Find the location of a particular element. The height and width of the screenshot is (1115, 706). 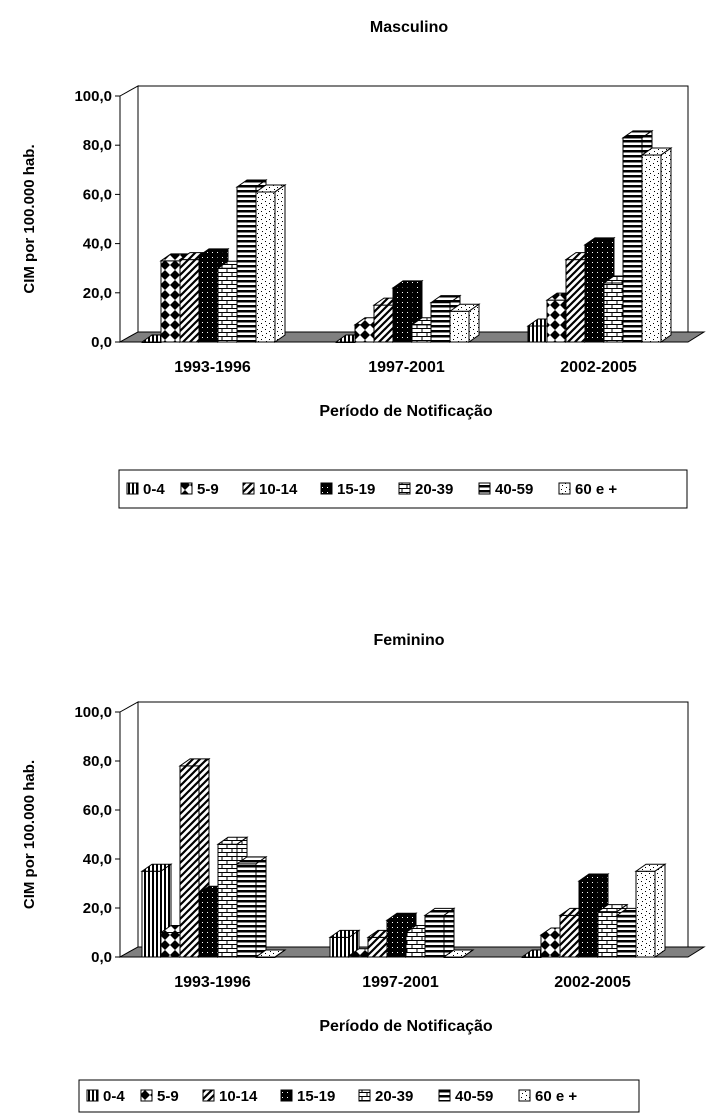

chart2-category-label: 2002-2005 is located at coordinates (592, 982).